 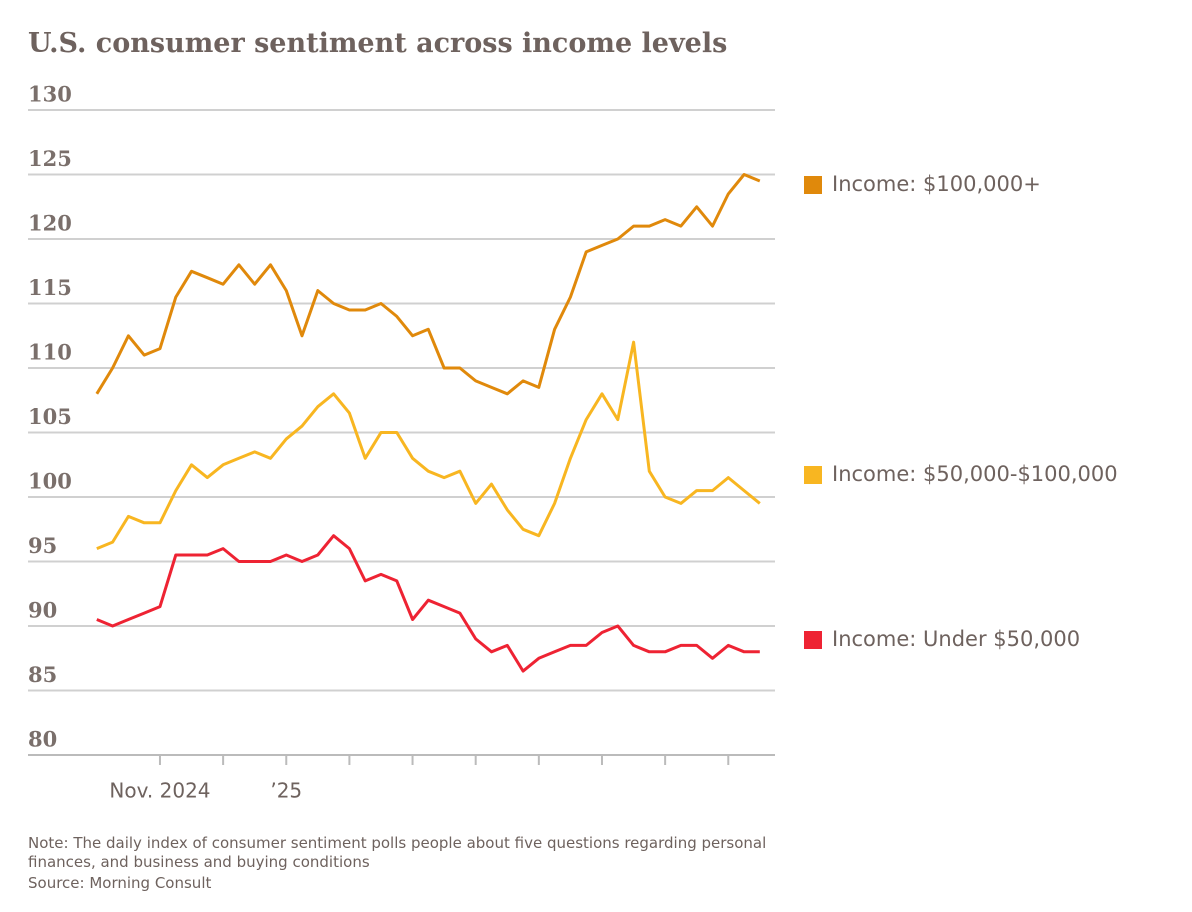 I want to click on y-tick-label: 120, so click(x=50, y=223).